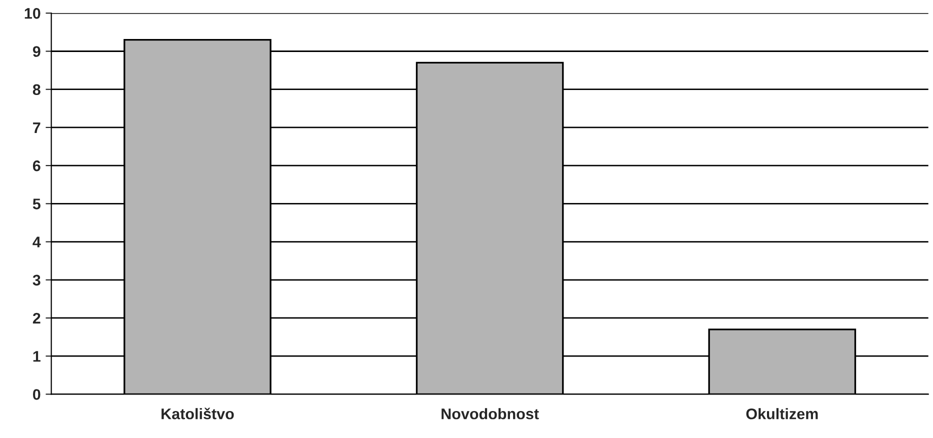 The width and height of the screenshot is (933, 438). I want to click on y-tick-label: 7, so click(36, 127).